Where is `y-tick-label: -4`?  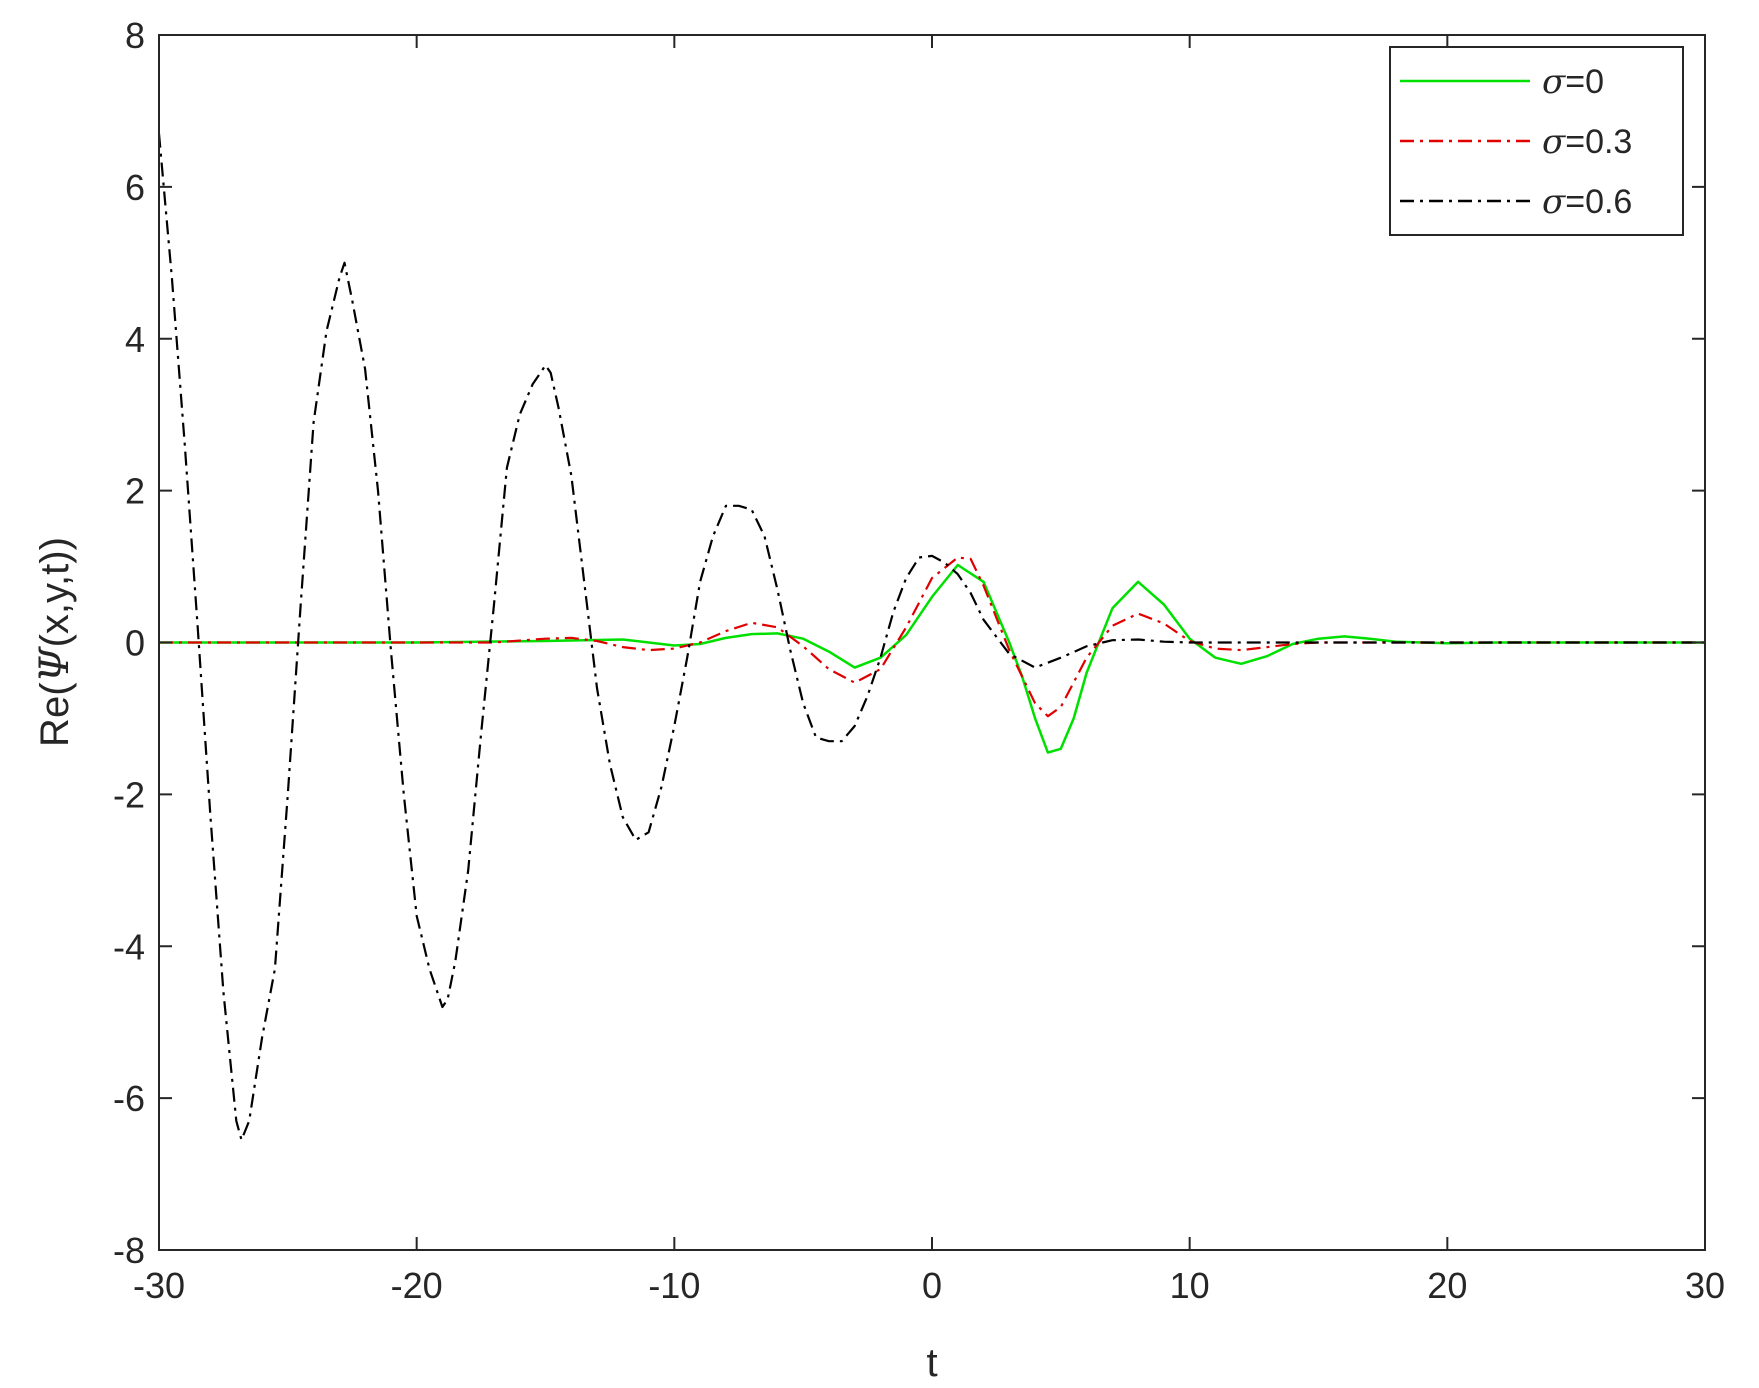
y-tick-label: -4 is located at coordinates (129, 946).